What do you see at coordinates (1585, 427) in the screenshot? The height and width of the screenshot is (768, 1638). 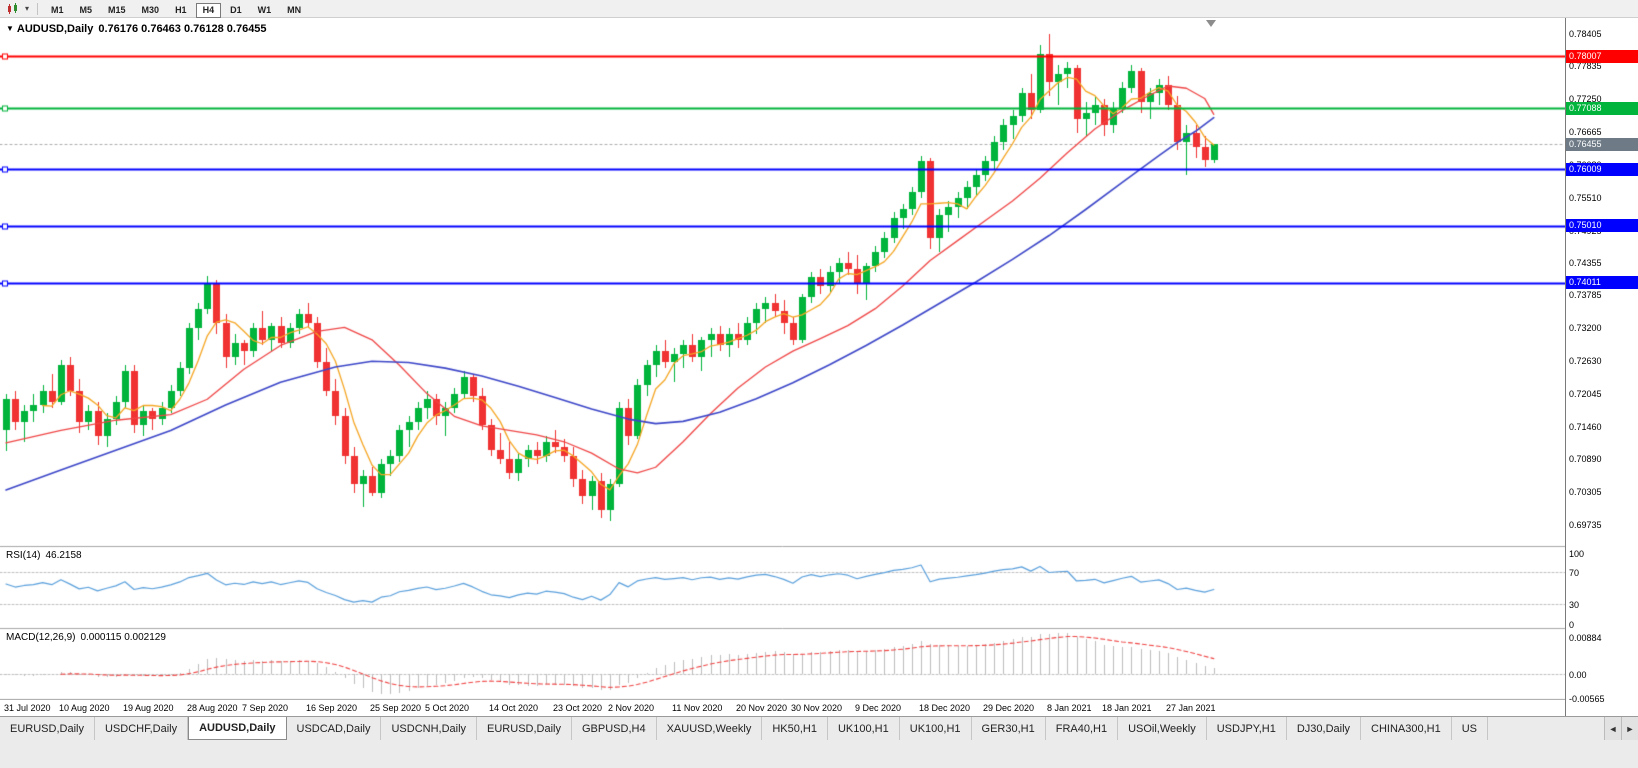 I see `price-axis-label: 0.71460` at bounding box center [1585, 427].